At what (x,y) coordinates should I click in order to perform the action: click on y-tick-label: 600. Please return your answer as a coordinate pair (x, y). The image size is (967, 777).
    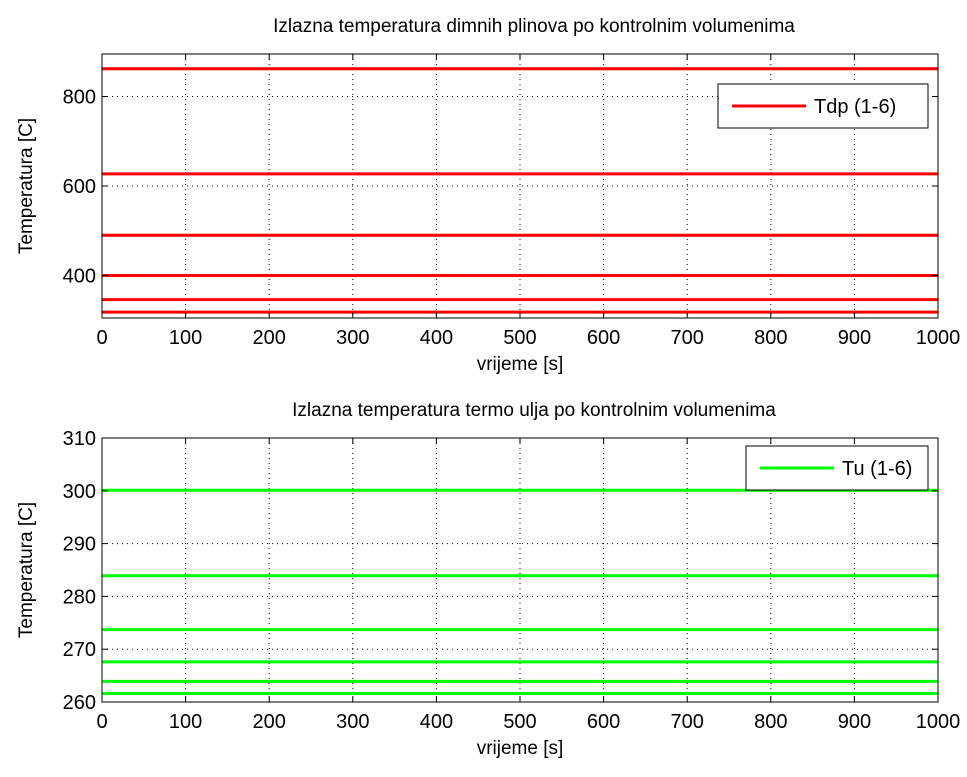
    Looking at the image, I should click on (79, 187).